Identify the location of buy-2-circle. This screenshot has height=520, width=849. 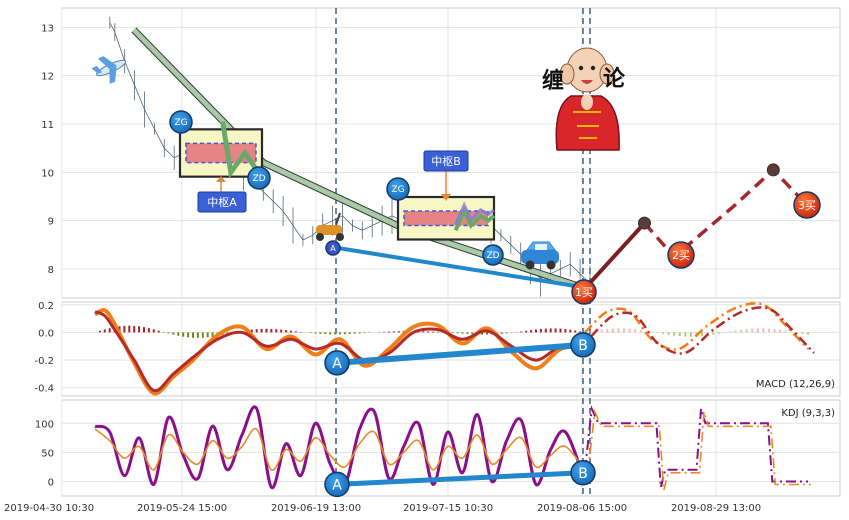
(681, 255).